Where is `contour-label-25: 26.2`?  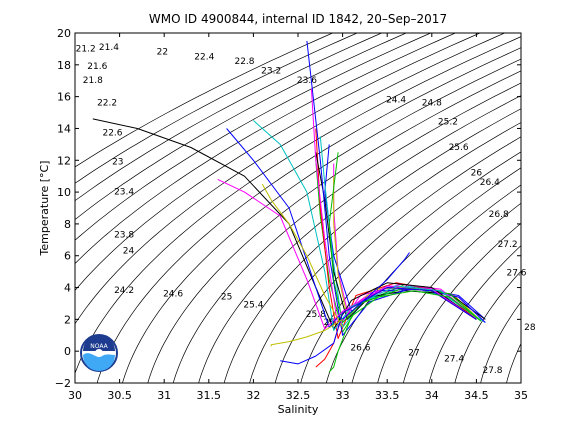 contour-label-25: 26.2 is located at coordinates (334, 323).